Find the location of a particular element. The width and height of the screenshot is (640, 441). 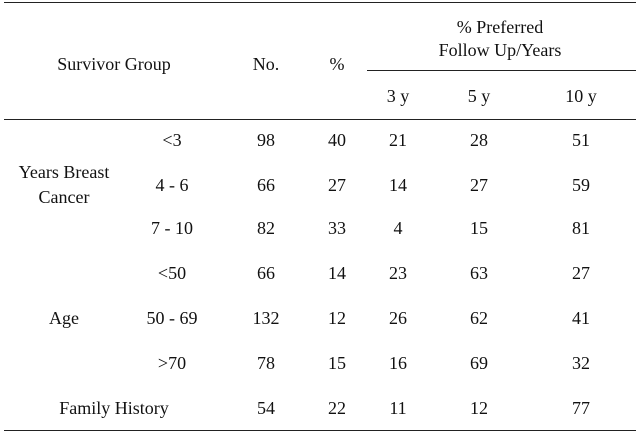

row-4-3y: 23 is located at coordinates (398, 273).